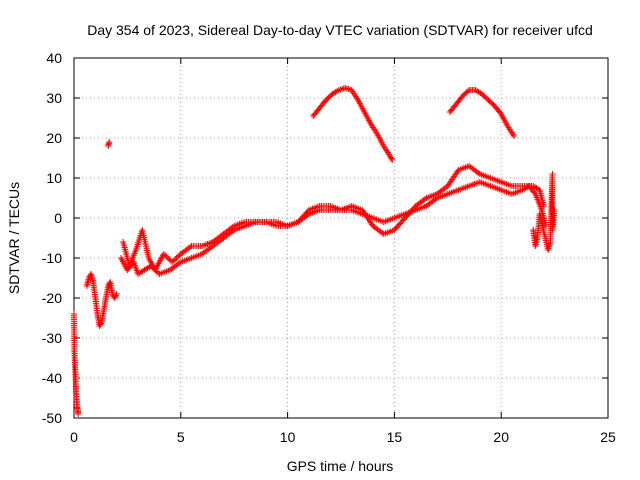 The image size is (640, 480). I want to click on y-tick-label: -50, so click(52, 418).